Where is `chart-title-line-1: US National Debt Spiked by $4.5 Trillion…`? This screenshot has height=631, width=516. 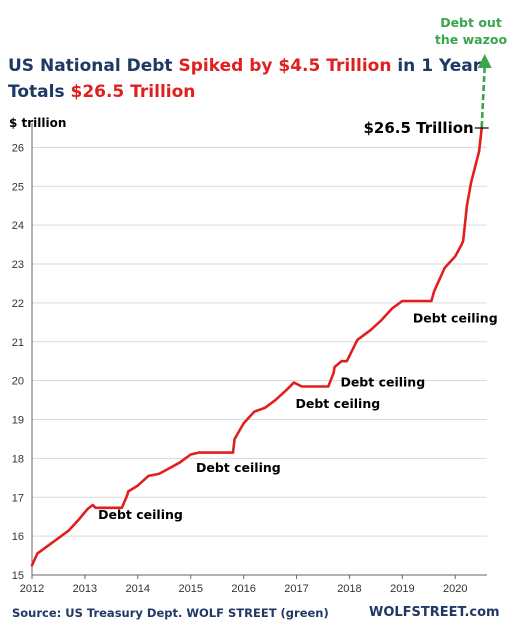 chart-title-line-1: US National Debt Spiked by $4.5 Trillion… is located at coordinates (244, 66).